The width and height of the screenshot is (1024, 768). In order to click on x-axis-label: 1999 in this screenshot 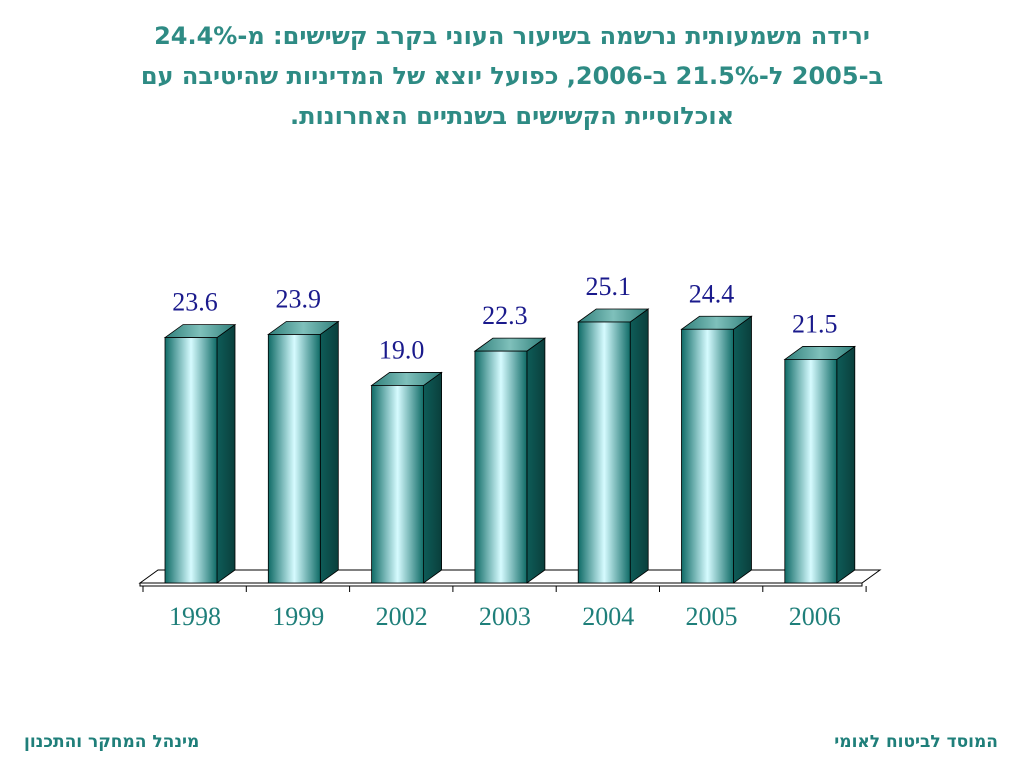, I will do `click(298, 616)`.